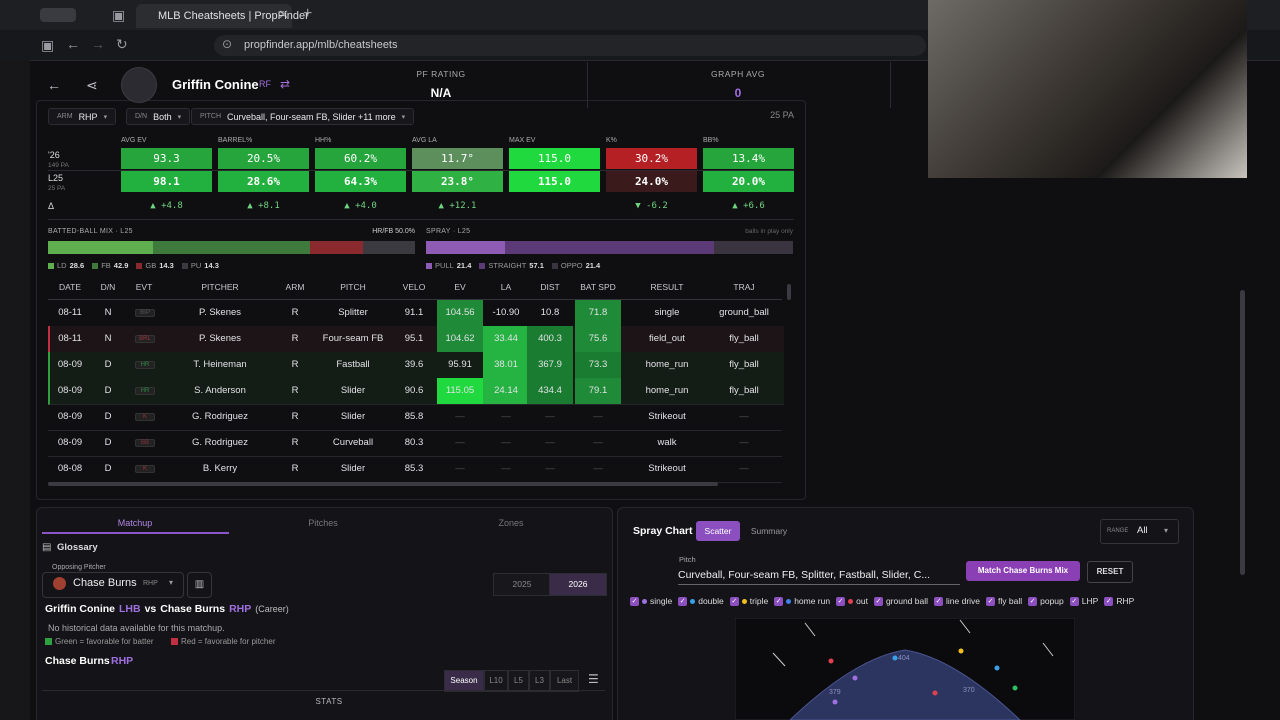 This screenshot has width=1280, height=720. I want to click on panel-tab: Pitches, so click(323, 523).